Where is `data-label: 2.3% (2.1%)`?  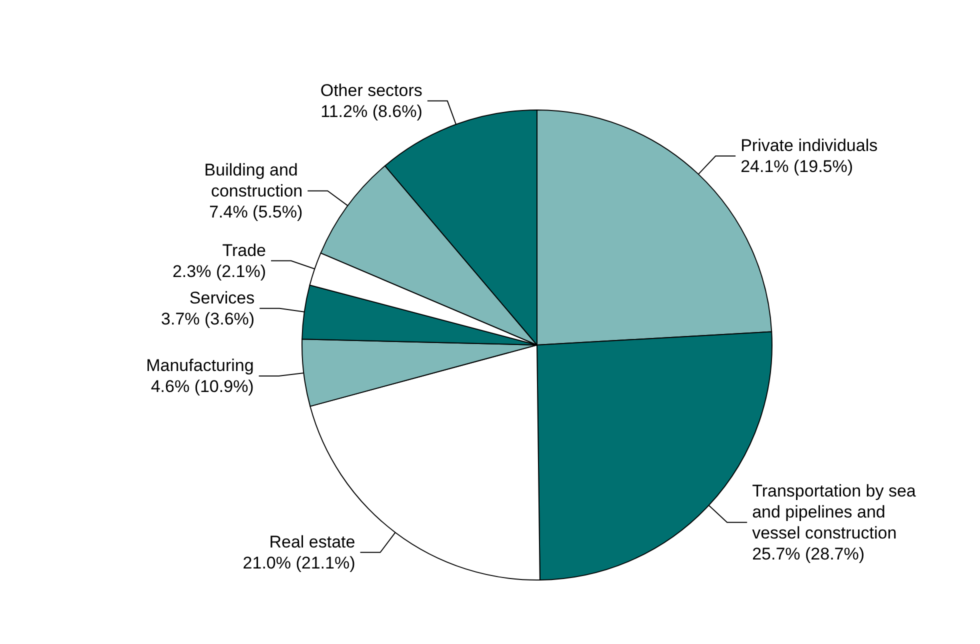 data-label: 2.3% (2.1%) is located at coordinates (219, 271).